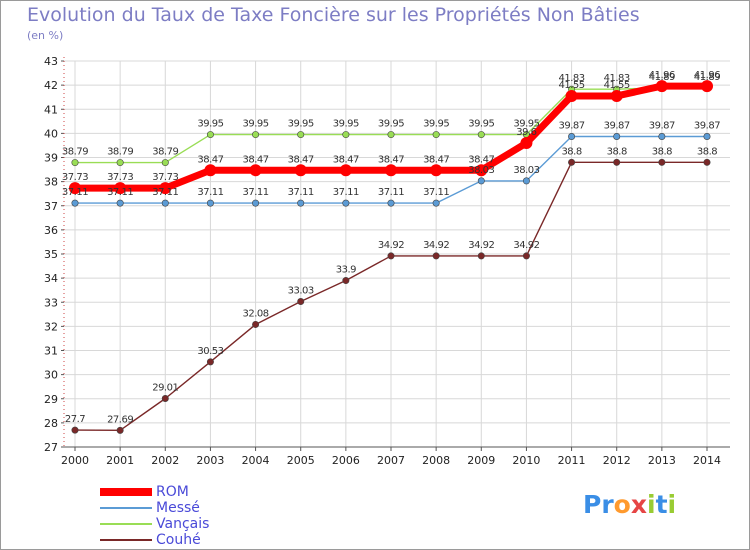 The height and width of the screenshot is (550, 750). Describe the element at coordinates (51, 85) in the screenshot. I see `y-tick-label: 42` at that location.